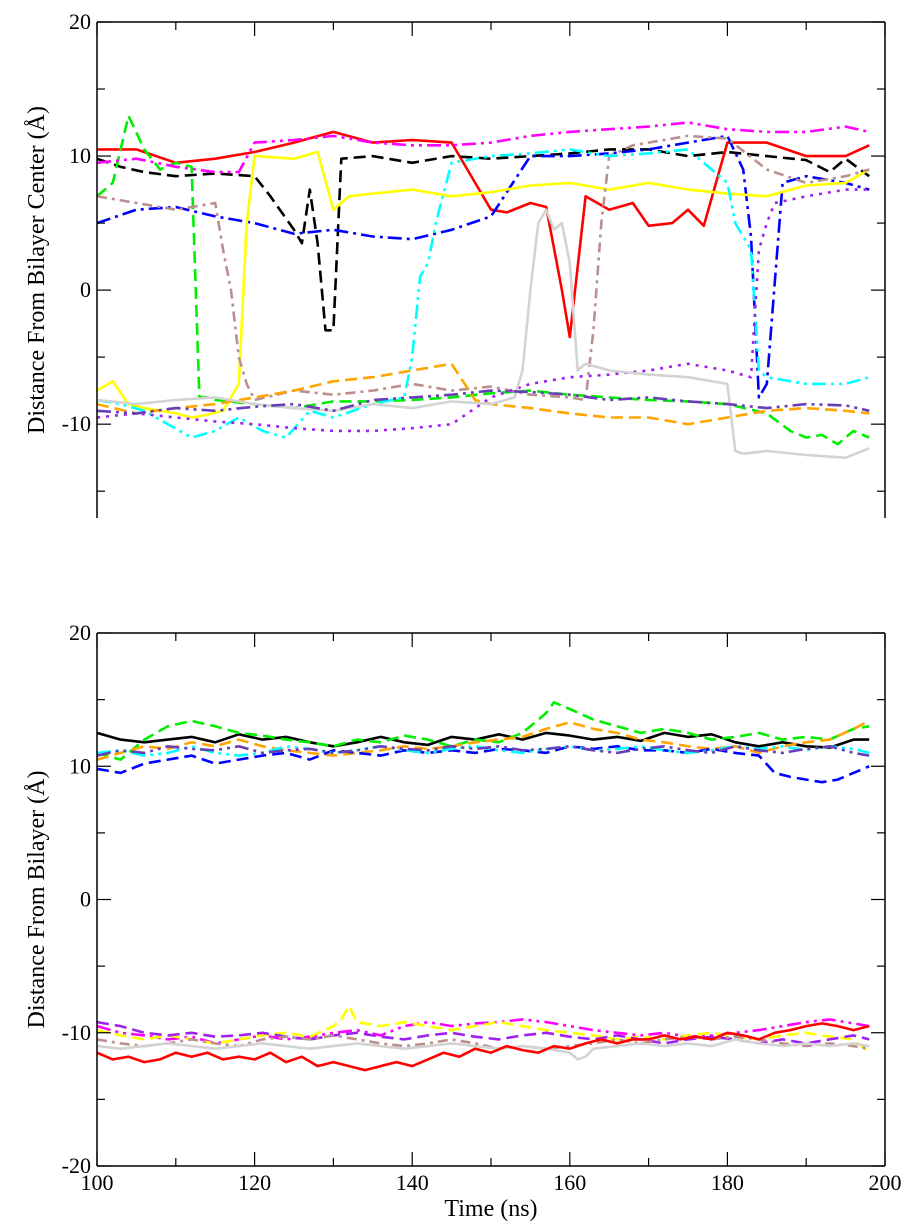 The image size is (916, 1229). I want to click on x-tick-label: 160, so click(569, 1182).